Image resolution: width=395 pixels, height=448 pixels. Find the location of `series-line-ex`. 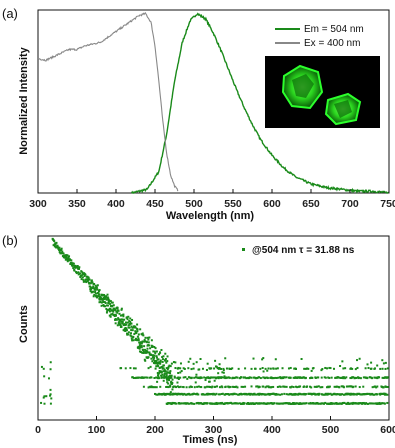

series-line-ex is located at coordinates (108, 102).